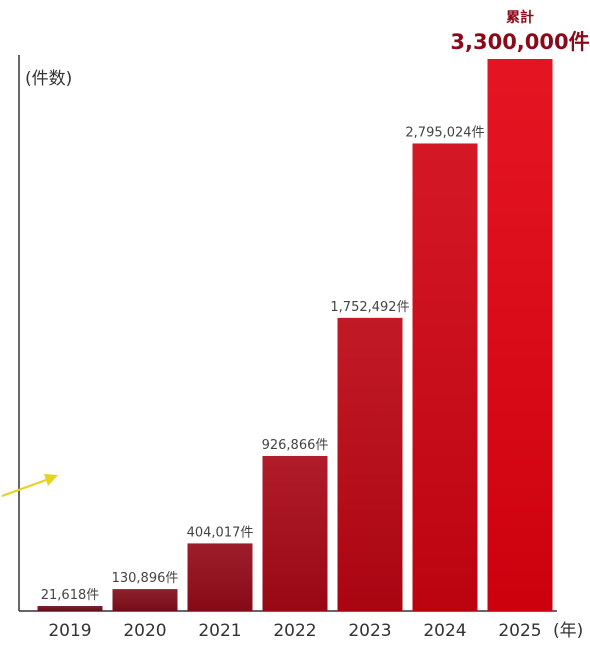  I want to click on x-axis-unit-label: (年), so click(568, 631).